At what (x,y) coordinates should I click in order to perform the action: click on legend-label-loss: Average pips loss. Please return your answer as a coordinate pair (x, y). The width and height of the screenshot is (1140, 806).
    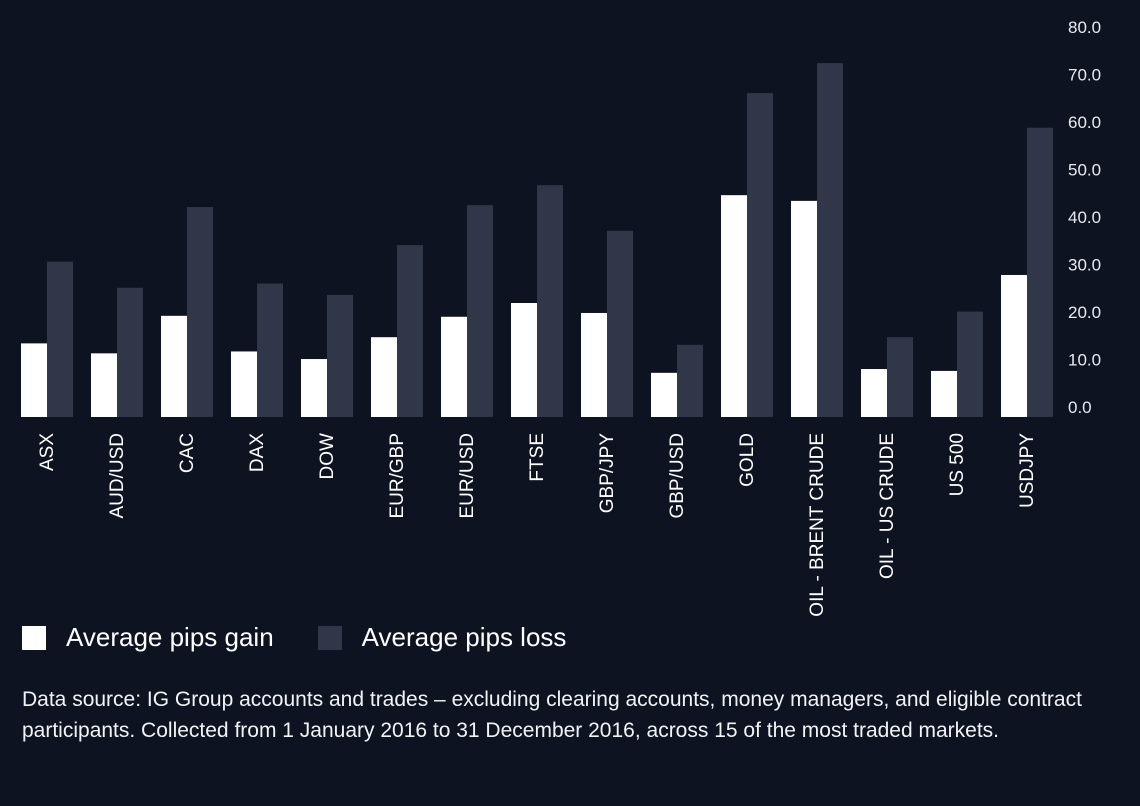
    Looking at the image, I should click on (464, 637).